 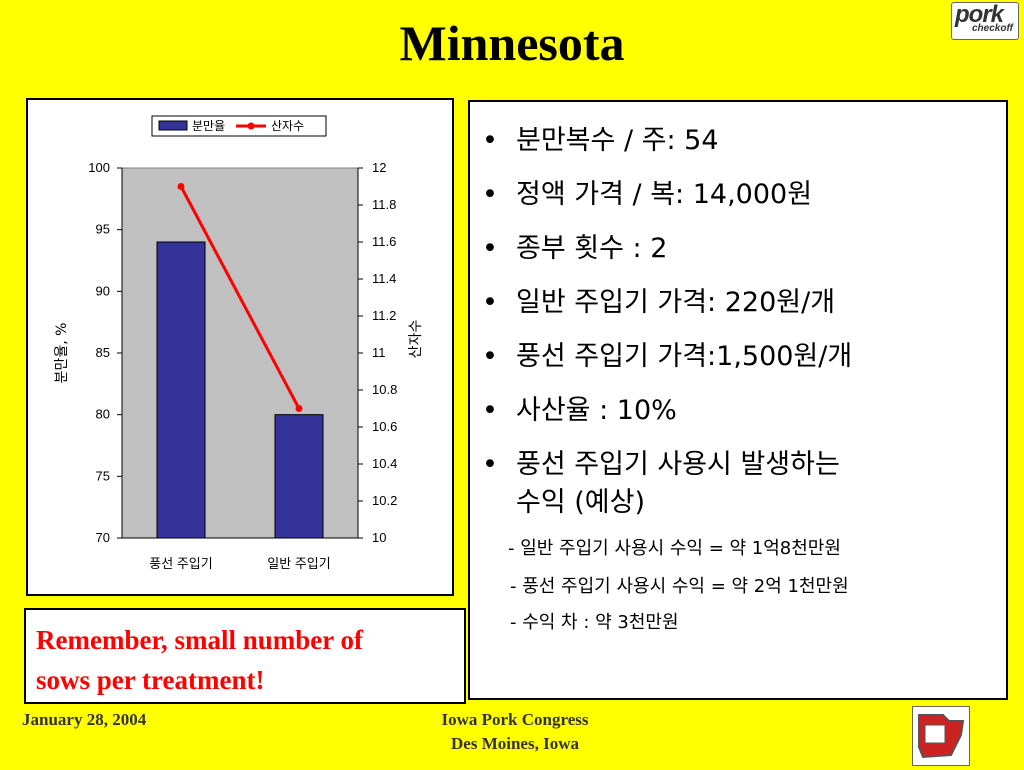 What do you see at coordinates (103, 352) in the screenshot?
I see `y-tick-label: 85` at bounding box center [103, 352].